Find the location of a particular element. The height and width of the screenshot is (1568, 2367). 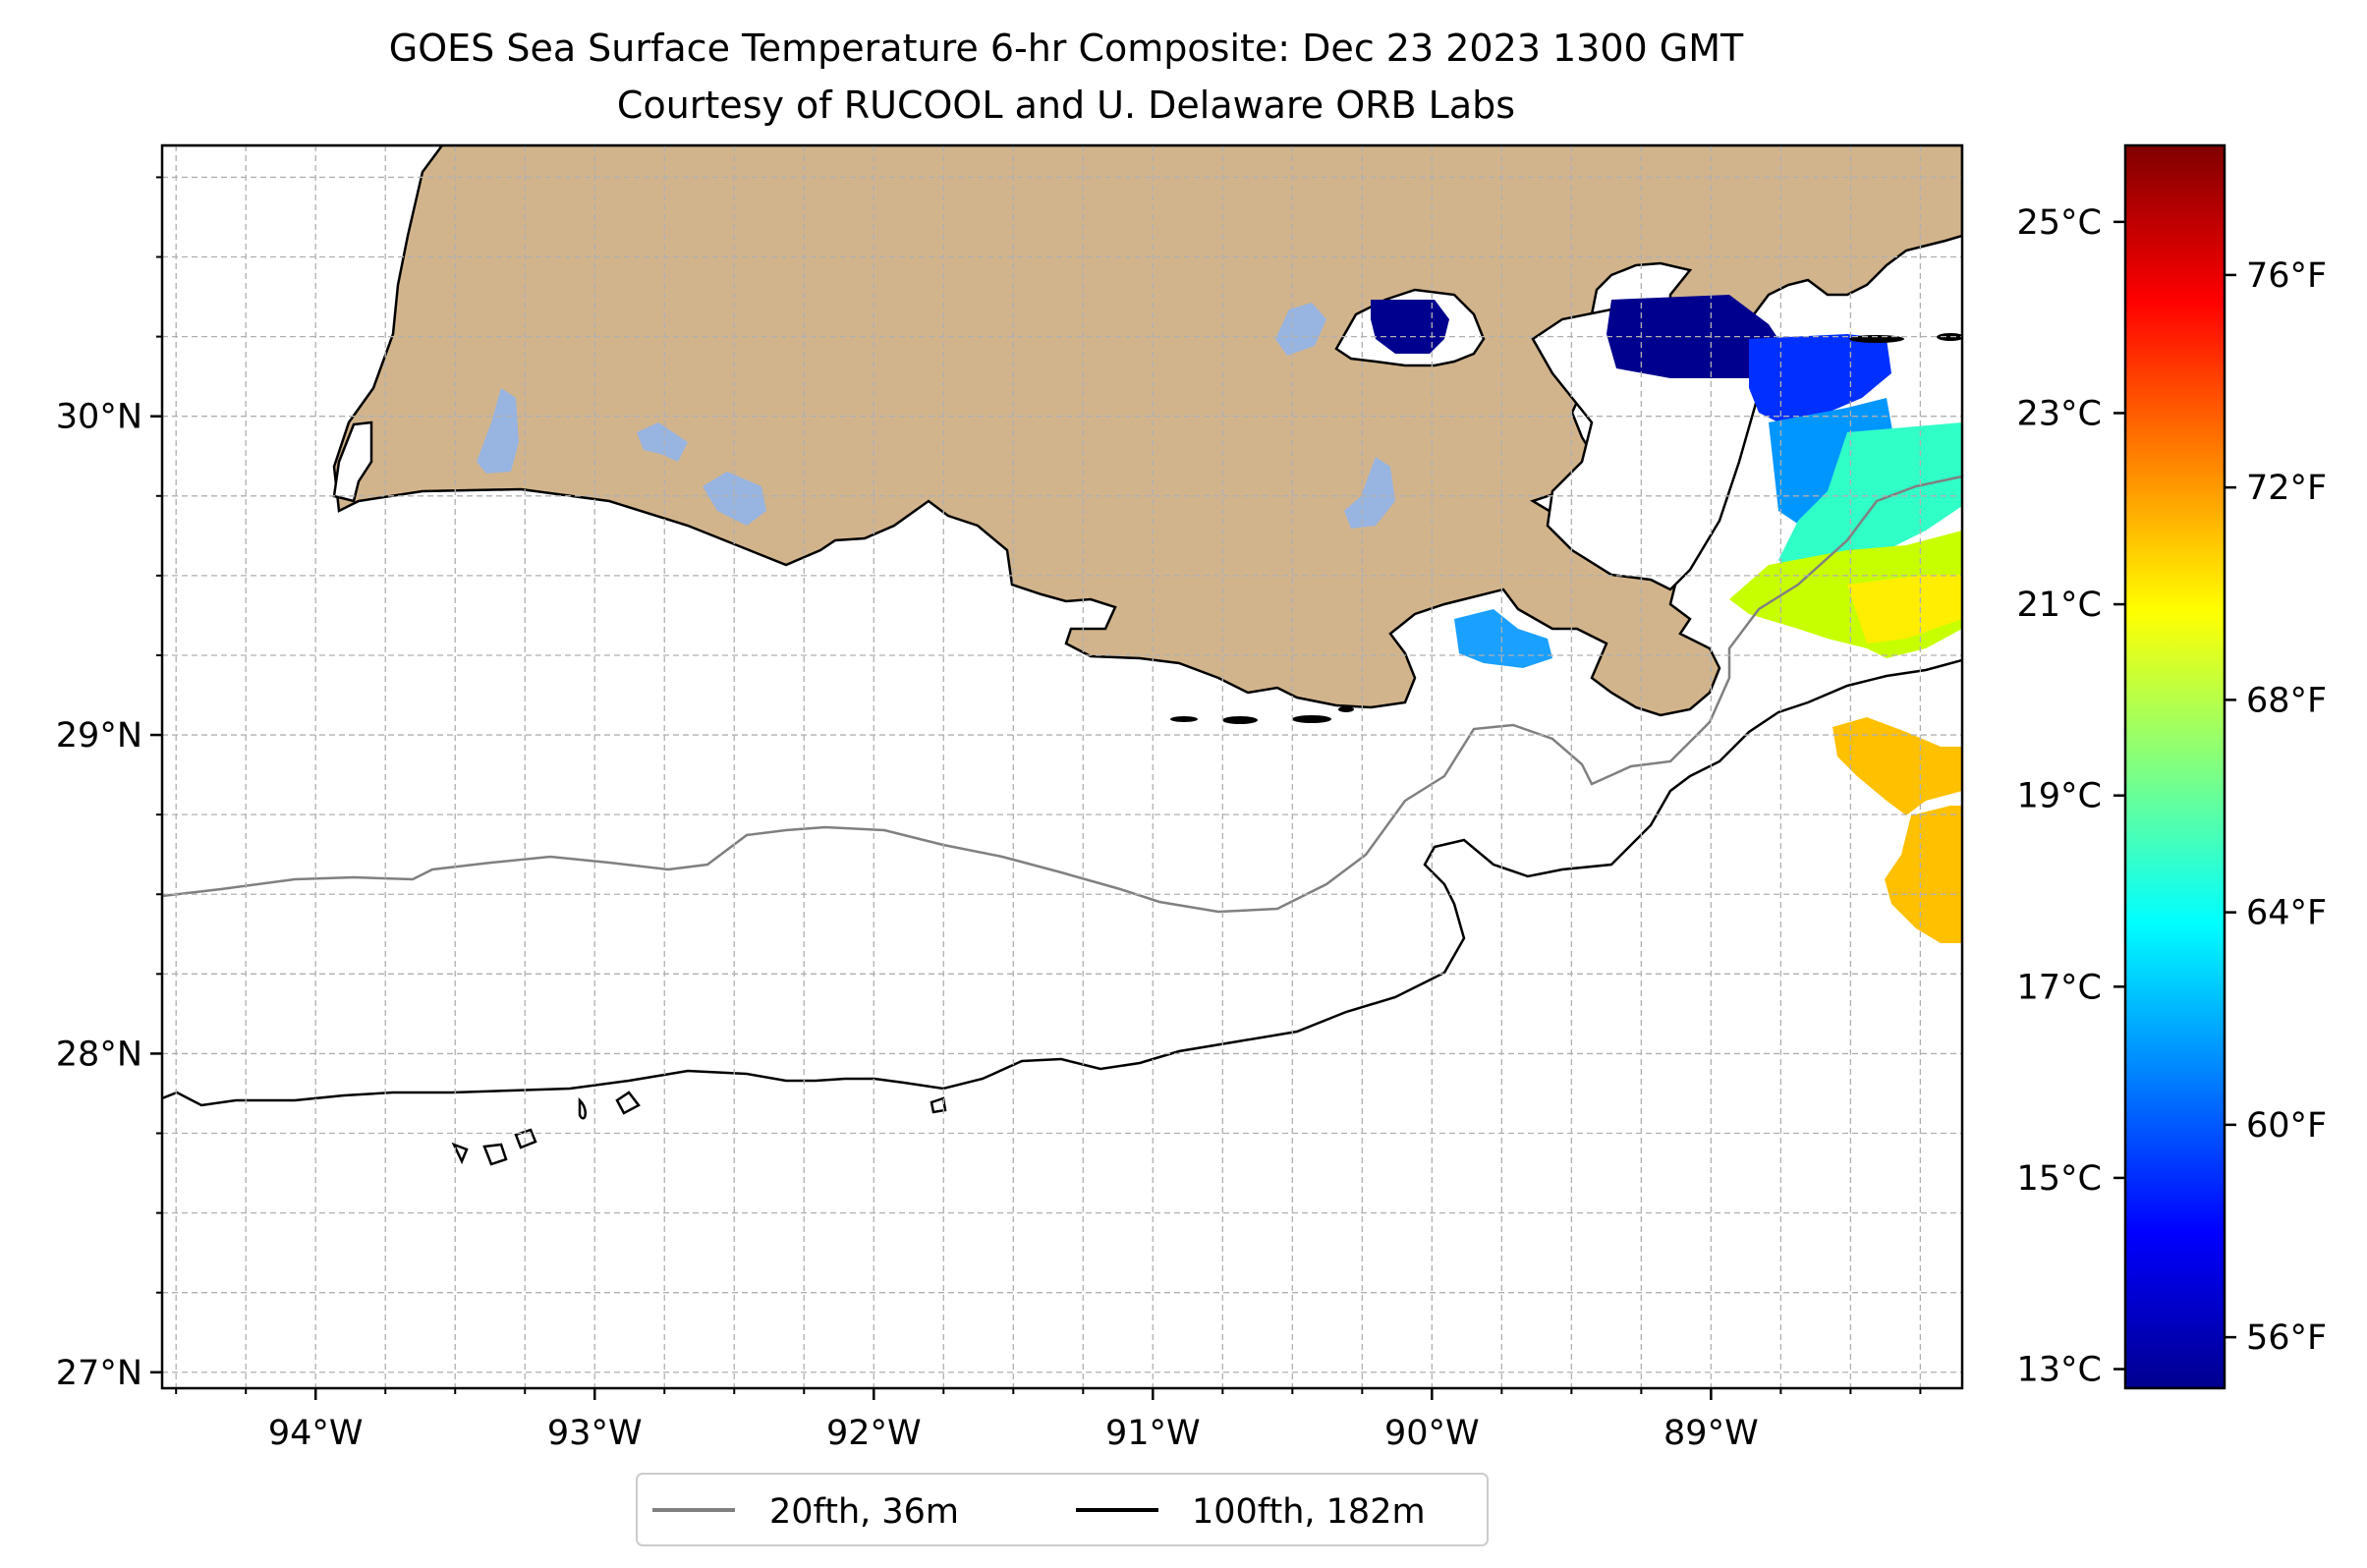

legend-label-20fth: 20fth, 36m is located at coordinates (864, 1512).